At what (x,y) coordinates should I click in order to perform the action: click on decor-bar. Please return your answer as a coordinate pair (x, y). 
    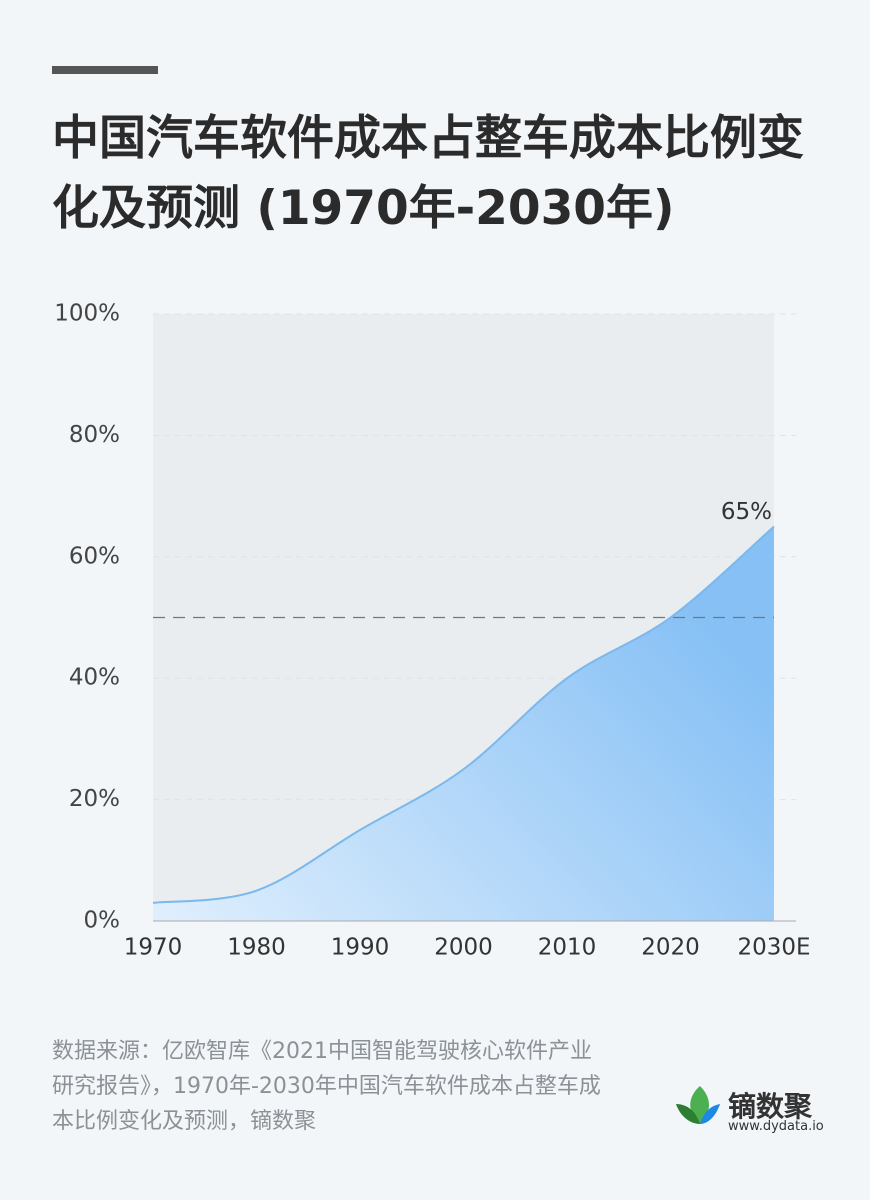
    Looking at the image, I should click on (105, 70).